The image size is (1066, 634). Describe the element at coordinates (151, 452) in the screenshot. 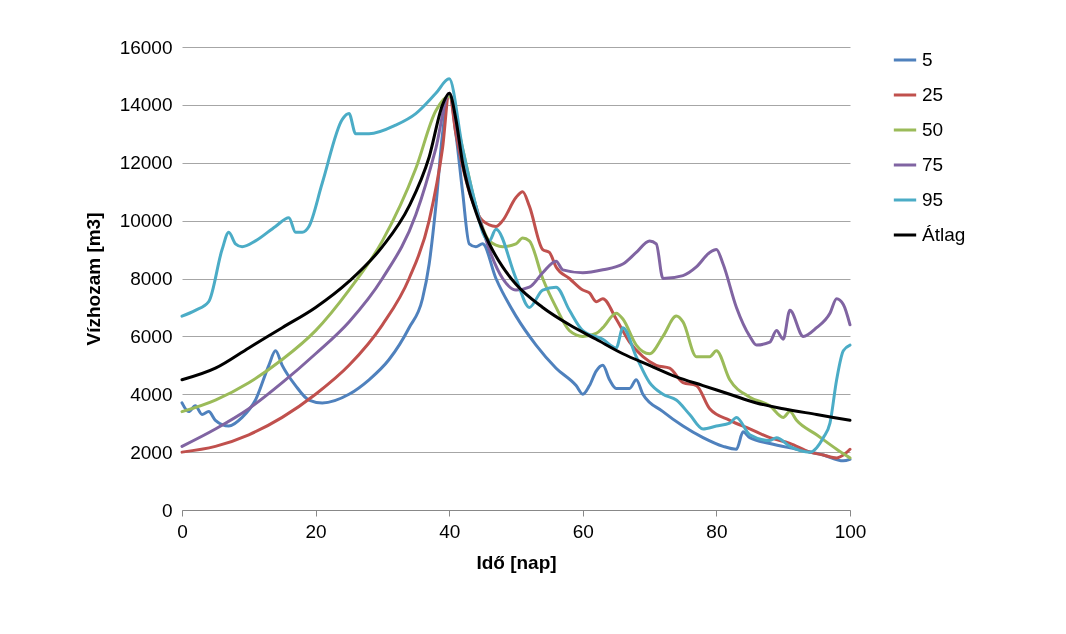

I see `y-tick-label: 2000` at that location.